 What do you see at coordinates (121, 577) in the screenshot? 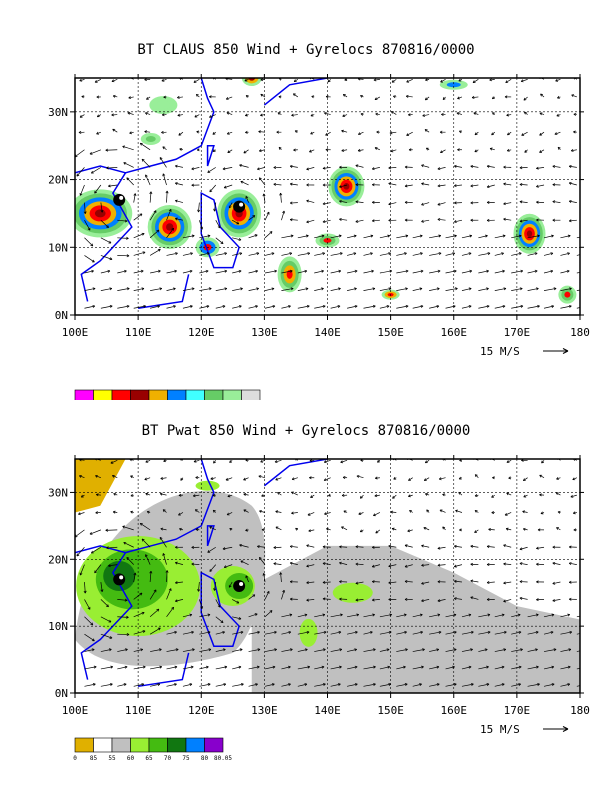
I see `gyre-location-marker-highlight` at bounding box center [121, 577].